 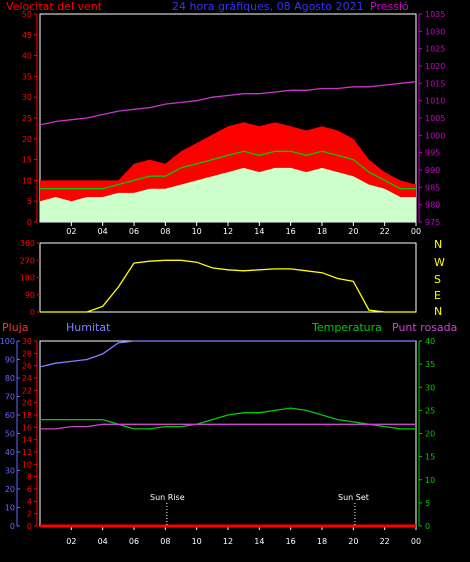 What do you see at coordinates (27, 278) in the screenshot?
I see `direction-y-tick-label: 180` at bounding box center [27, 278].